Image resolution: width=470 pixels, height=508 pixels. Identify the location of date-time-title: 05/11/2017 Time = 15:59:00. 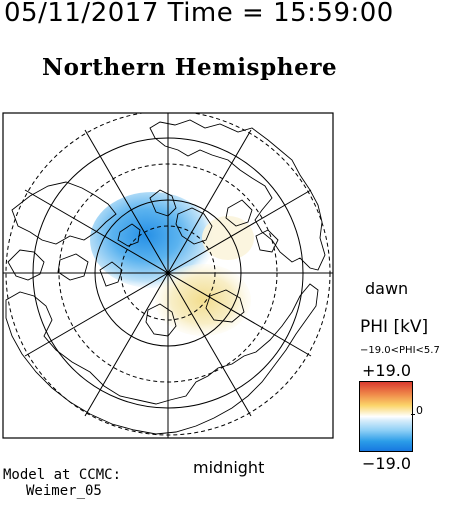
(199, 14).